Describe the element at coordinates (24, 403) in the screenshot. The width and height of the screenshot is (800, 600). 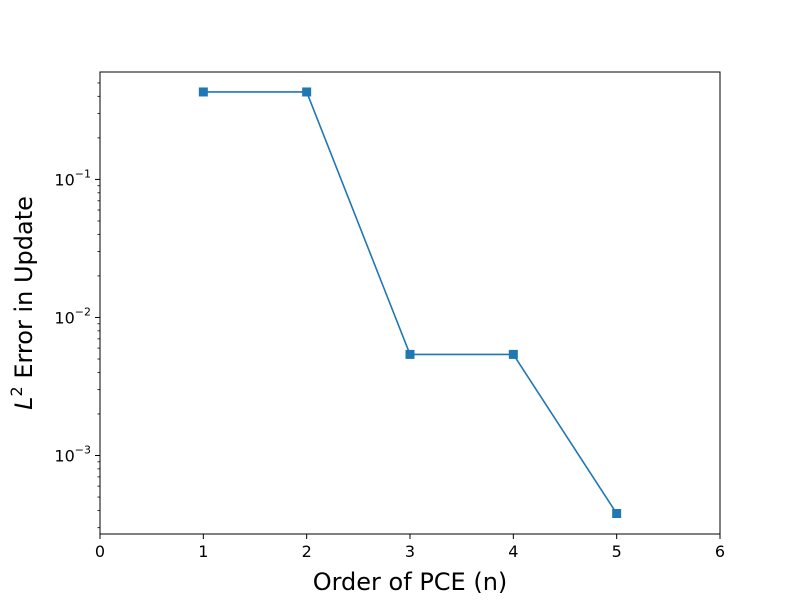
I see `y-axis-label-variable: L` at that location.